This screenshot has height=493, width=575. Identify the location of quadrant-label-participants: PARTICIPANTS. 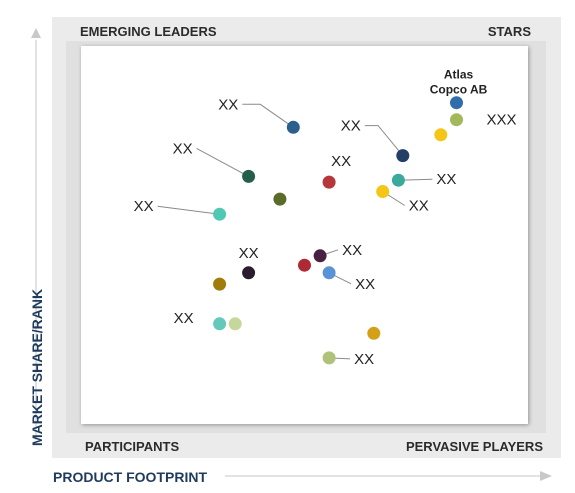
(132, 446).